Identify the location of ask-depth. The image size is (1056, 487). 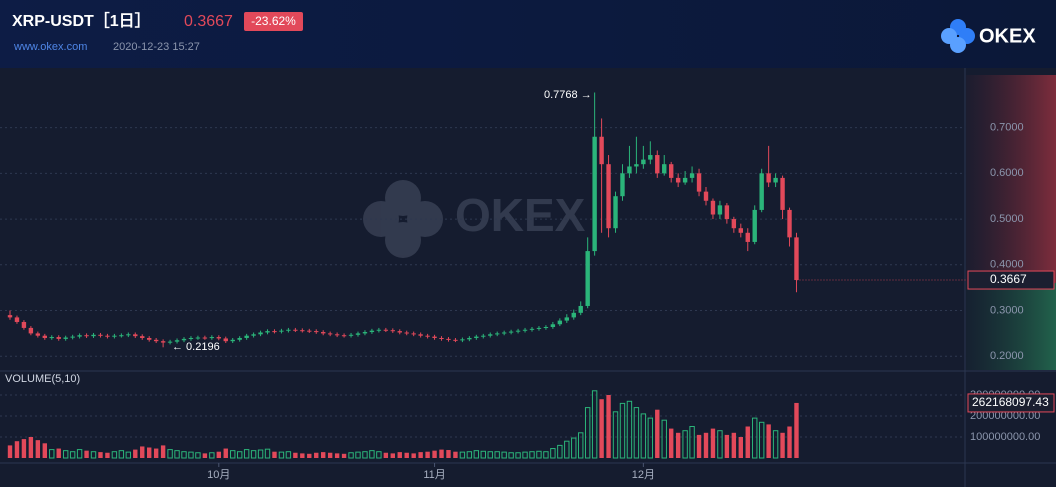
(1011, 179).